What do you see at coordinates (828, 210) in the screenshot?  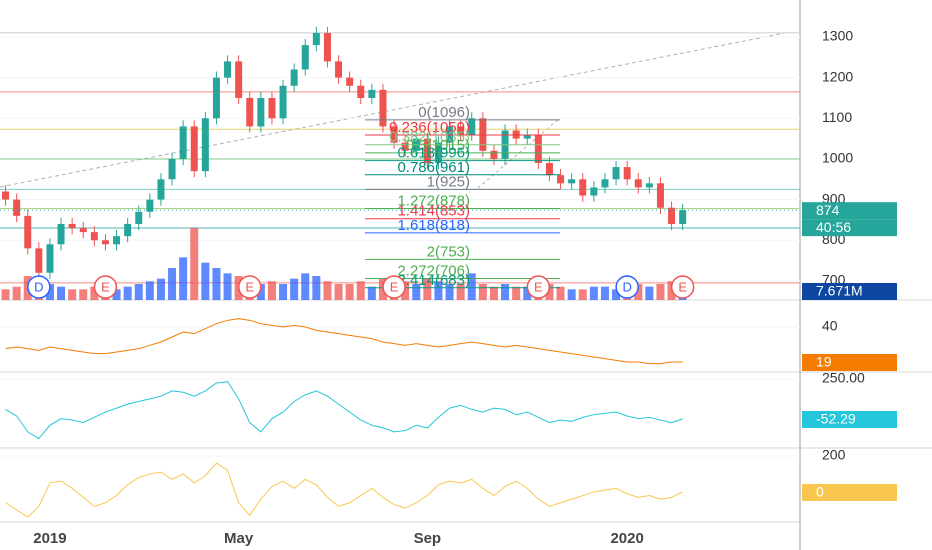 I see `last-price-tag: 874` at bounding box center [828, 210].